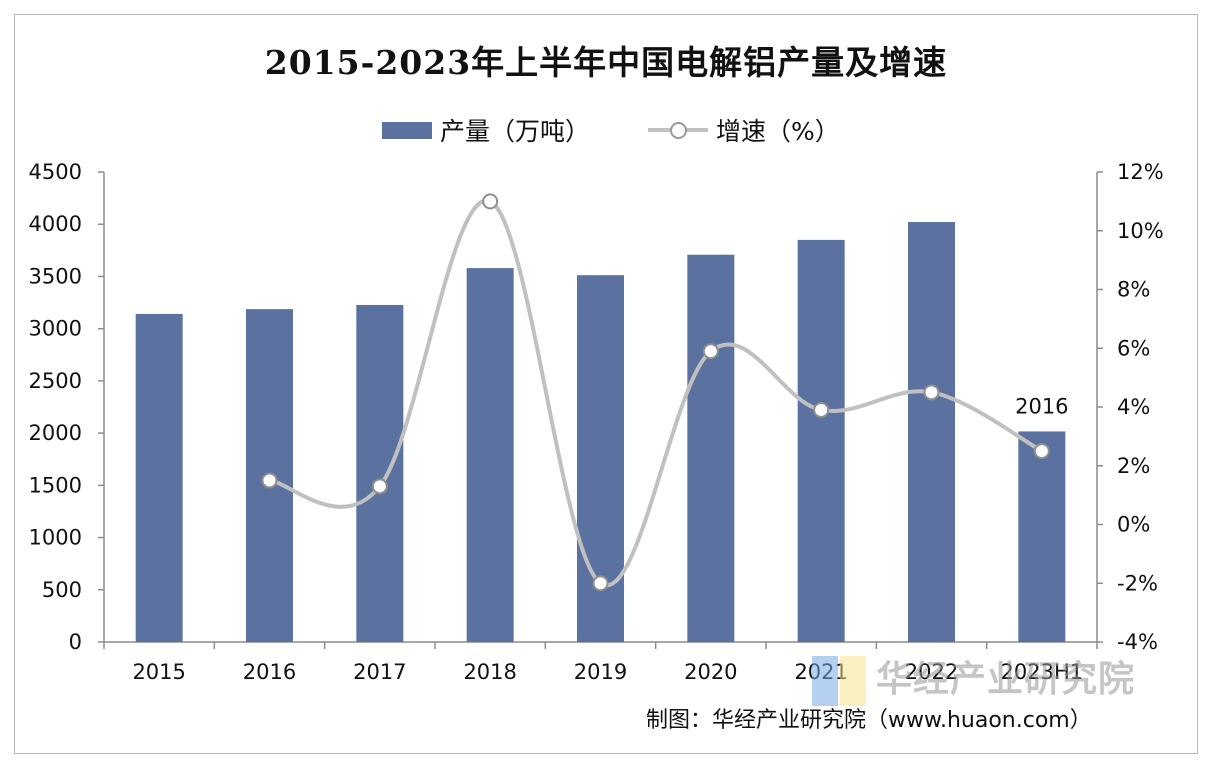 This screenshot has height=768, width=1212. What do you see at coordinates (489, 672) in the screenshot?
I see `x-tick-label: 2018` at bounding box center [489, 672].